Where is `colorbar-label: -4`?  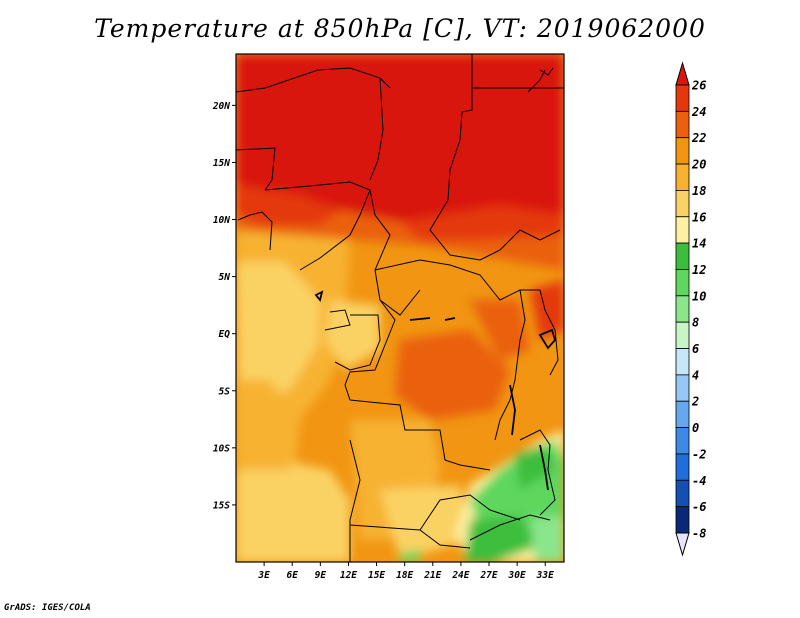 colorbar-label: -4 is located at coordinates (699, 481).